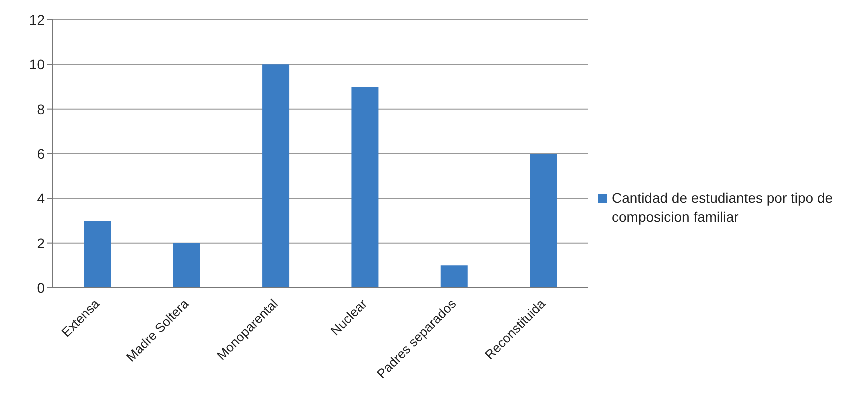 Image resolution: width=846 pixels, height=417 pixels. What do you see at coordinates (37, 20) in the screenshot?
I see `y-tick-label: 12` at bounding box center [37, 20].